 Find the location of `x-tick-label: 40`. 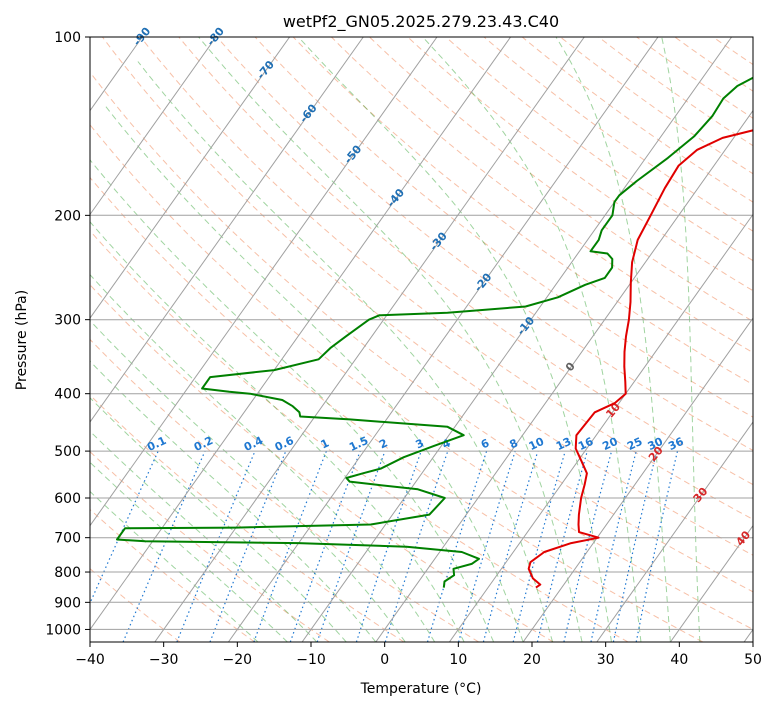

x-tick-label: 40 is located at coordinates (679, 660).